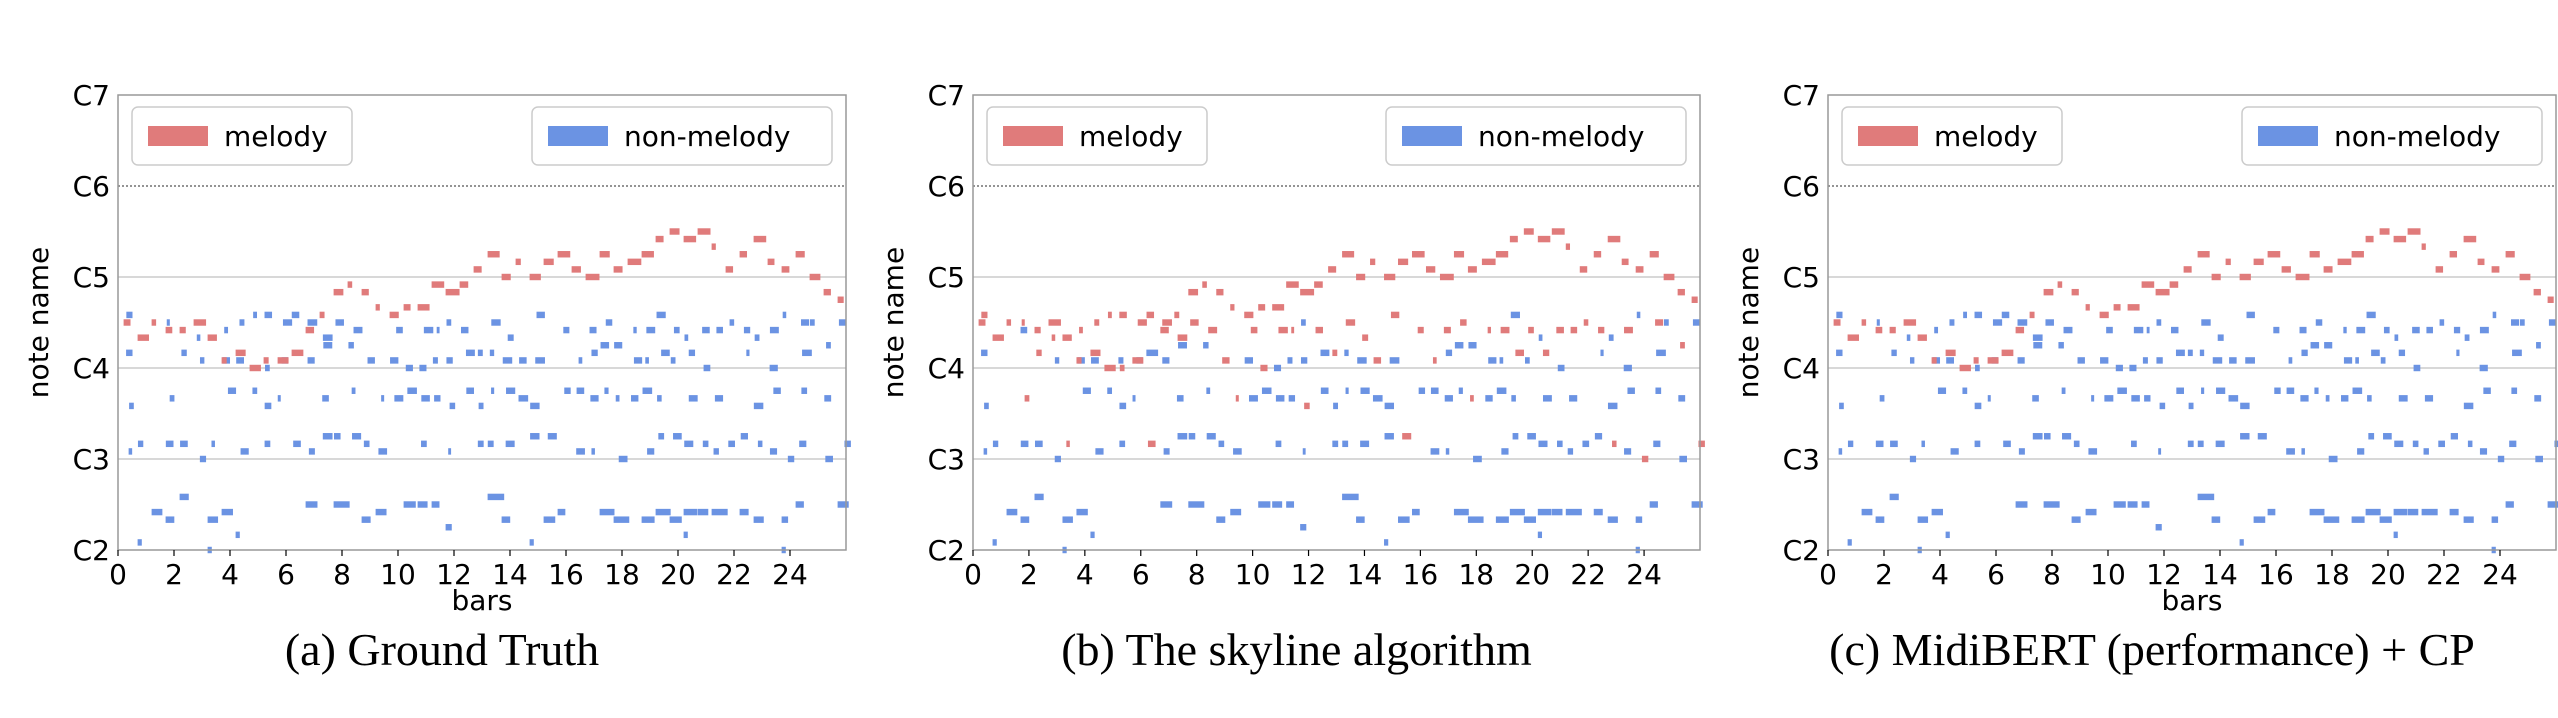 The image size is (2558, 718). Describe the element at coordinates (1309, 574) in the screenshot. I see `x-tick-label: 12` at that location.